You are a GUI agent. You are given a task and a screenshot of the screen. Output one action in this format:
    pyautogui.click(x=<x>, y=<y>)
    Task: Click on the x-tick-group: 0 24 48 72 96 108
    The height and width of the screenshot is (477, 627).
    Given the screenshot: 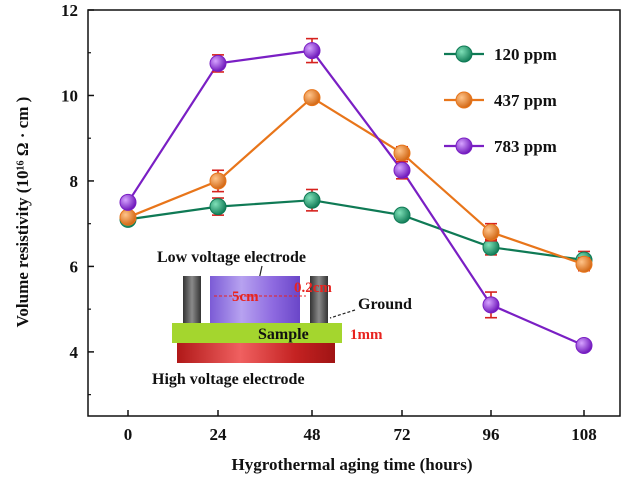 What is the action you would take?
    pyautogui.click(x=360, y=427)
    